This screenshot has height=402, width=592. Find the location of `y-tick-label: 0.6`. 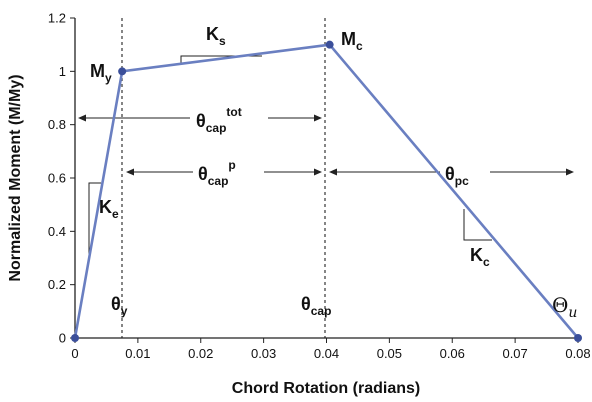

y-tick-label: 0.6 is located at coordinates (57, 178).